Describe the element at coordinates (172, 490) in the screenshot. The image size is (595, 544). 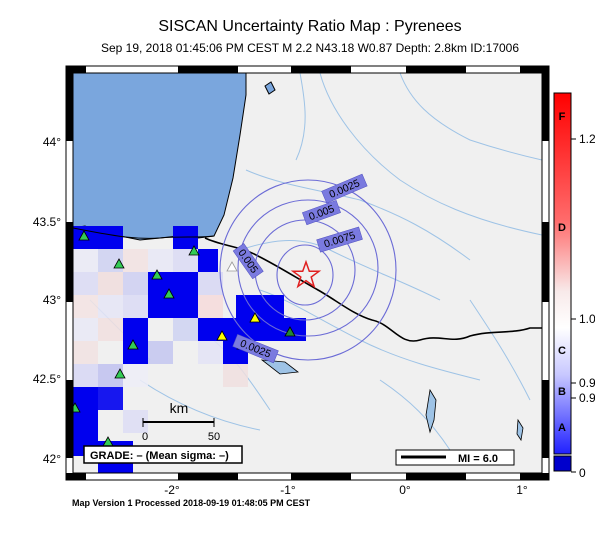
I see `lon-tick-label: -2°` at that location.